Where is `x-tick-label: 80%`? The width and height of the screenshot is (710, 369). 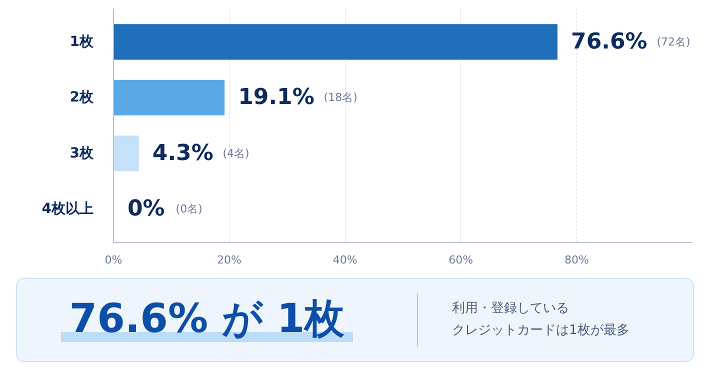 x-tick-label: 80% is located at coordinates (576, 260).